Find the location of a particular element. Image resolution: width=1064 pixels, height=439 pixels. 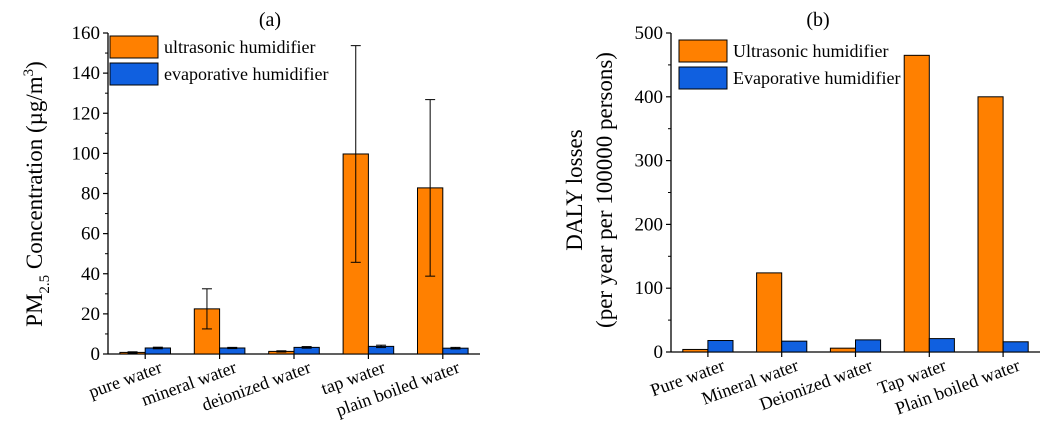

panel-a-y-tick-label: 60 is located at coordinates (90, 234).